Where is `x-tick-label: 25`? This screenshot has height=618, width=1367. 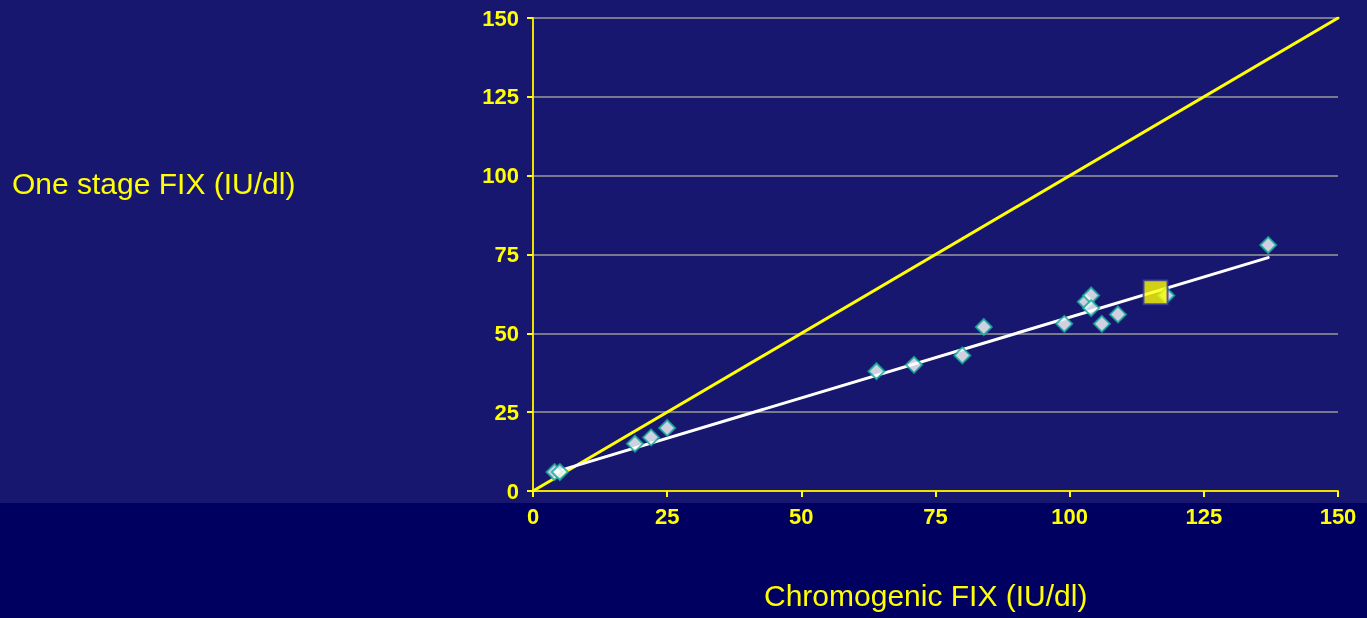
x-tick-label: 25 is located at coordinates (667, 516).